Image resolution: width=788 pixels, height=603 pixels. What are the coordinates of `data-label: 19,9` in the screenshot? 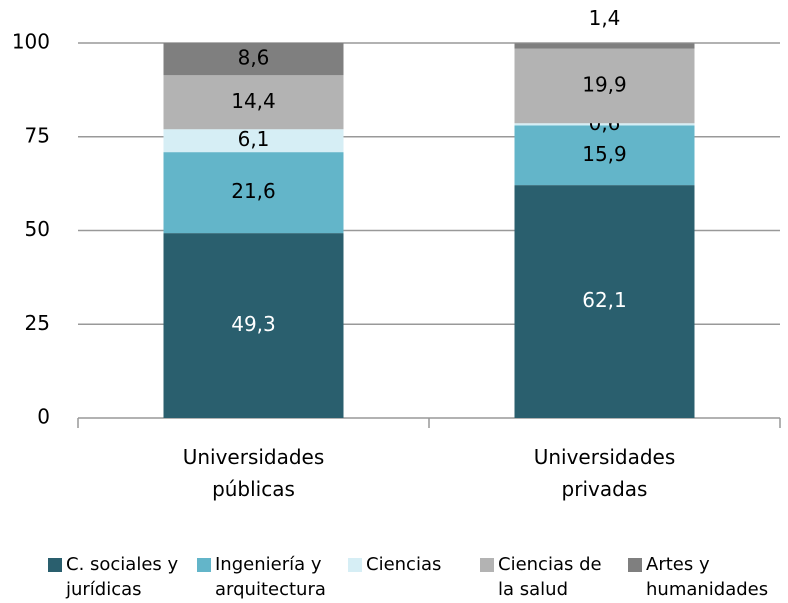 It's located at (604, 84).